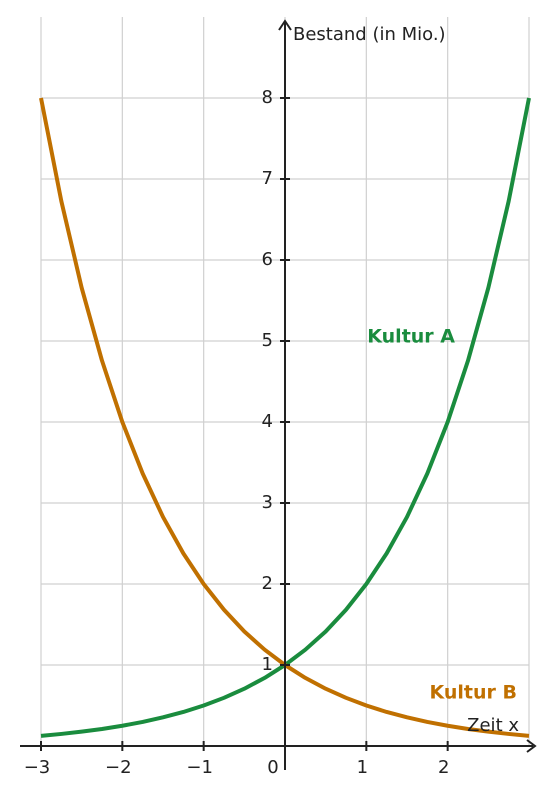  What do you see at coordinates (267, 583) in the screenshot?
I see `y-tick-label: 2` at bounding box center [267, 583].